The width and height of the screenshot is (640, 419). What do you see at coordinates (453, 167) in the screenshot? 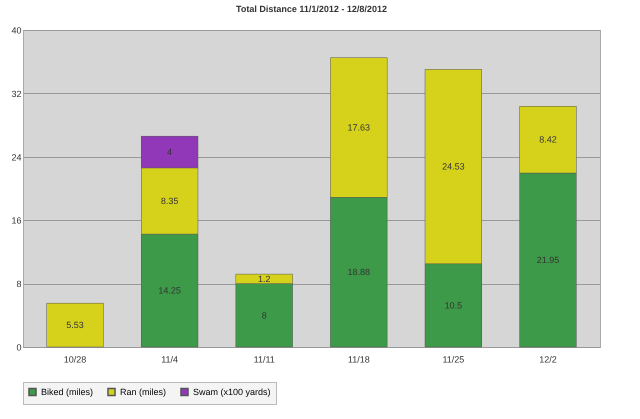
I see `data-label: 24.53` at bounding box center [453, 167].